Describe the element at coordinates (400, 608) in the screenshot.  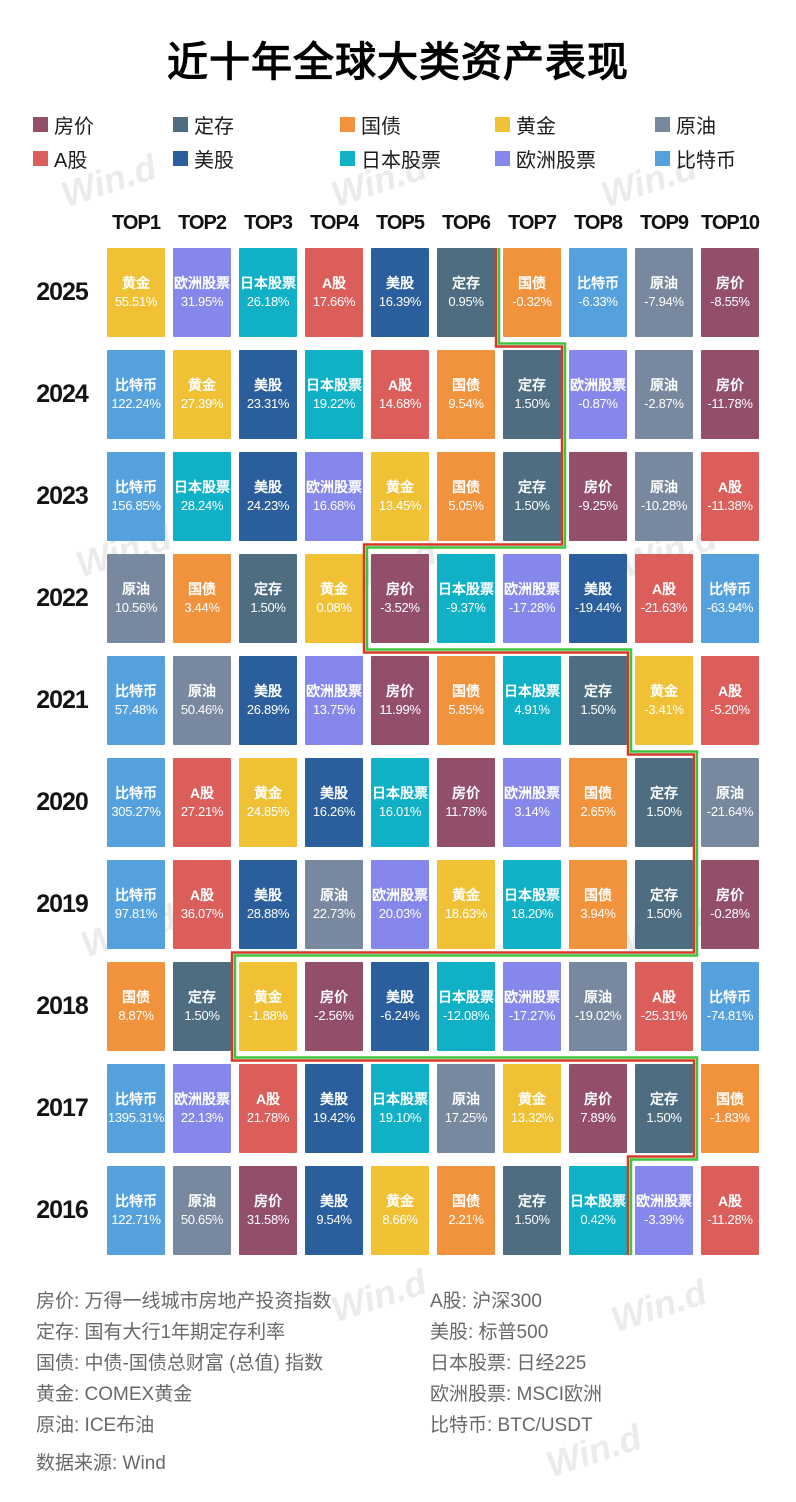
I see `asset-cell-value: -3.52%` at that location.